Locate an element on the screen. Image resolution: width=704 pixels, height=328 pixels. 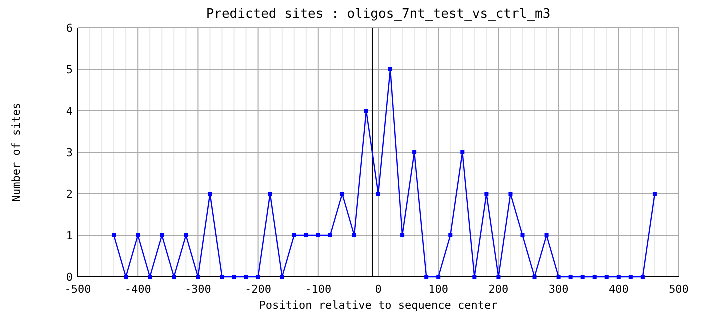
y-tick-label: 0 is located at coordinates (69, 277).